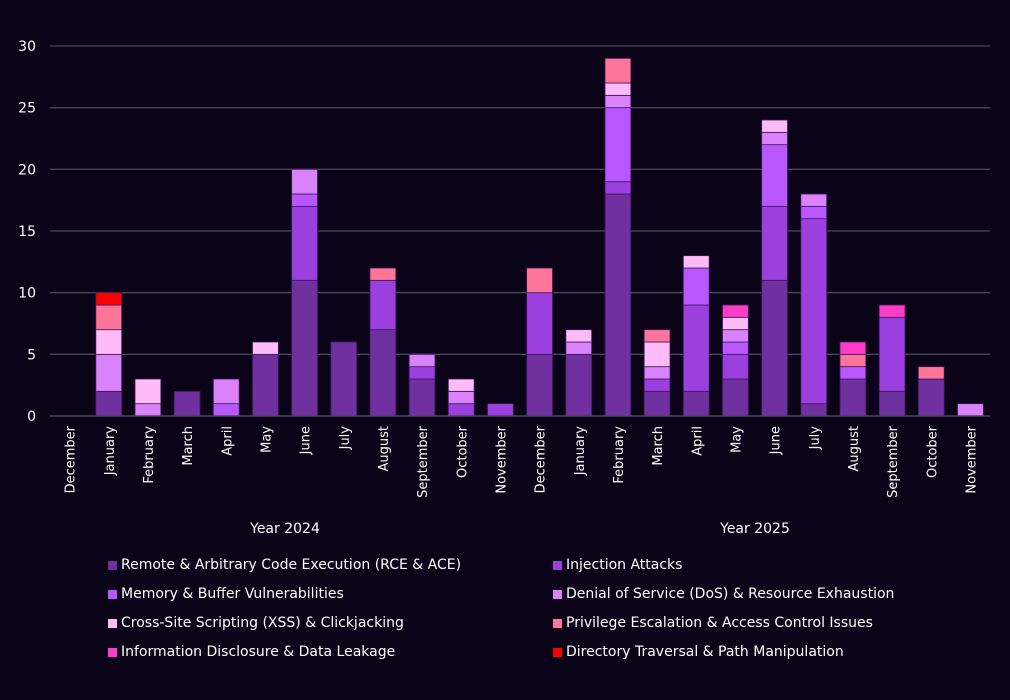  What do you see at coordinates (423, 461) in the screenshot?
I see `x-tick-label: September` at bounding box center [423, 461].